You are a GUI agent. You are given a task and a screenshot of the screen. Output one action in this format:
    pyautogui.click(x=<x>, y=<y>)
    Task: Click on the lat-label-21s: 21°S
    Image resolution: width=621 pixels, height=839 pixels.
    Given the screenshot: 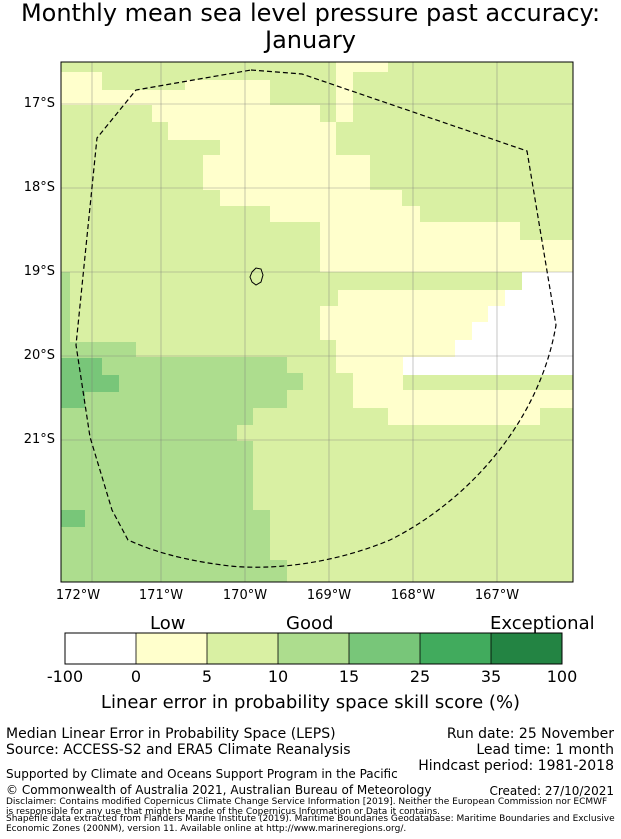 What is the action you would take?
    pyautogui.click(x=39, y=439)
    